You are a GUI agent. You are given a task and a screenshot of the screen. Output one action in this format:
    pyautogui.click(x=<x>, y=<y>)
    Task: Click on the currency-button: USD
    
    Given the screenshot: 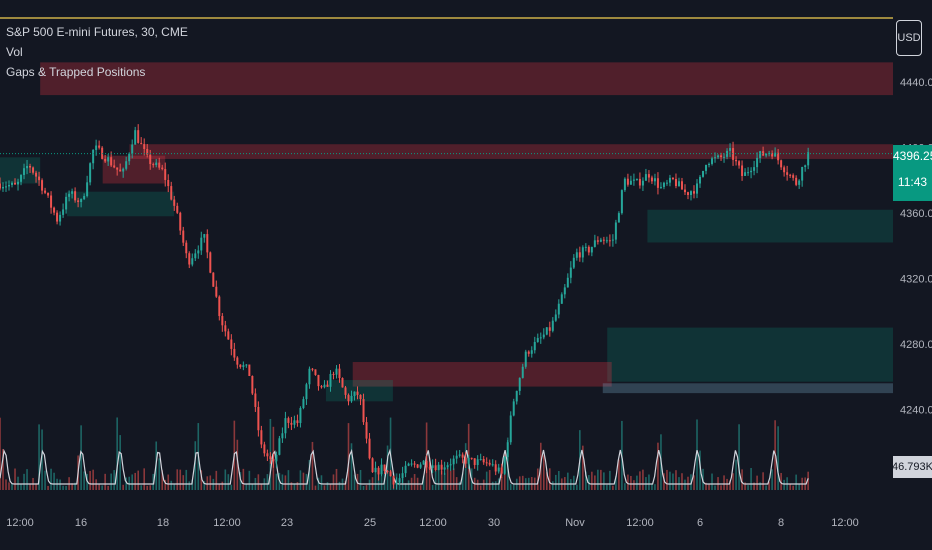 What is the action you would take?
    pyautogui.click(x=909, y=38)
    